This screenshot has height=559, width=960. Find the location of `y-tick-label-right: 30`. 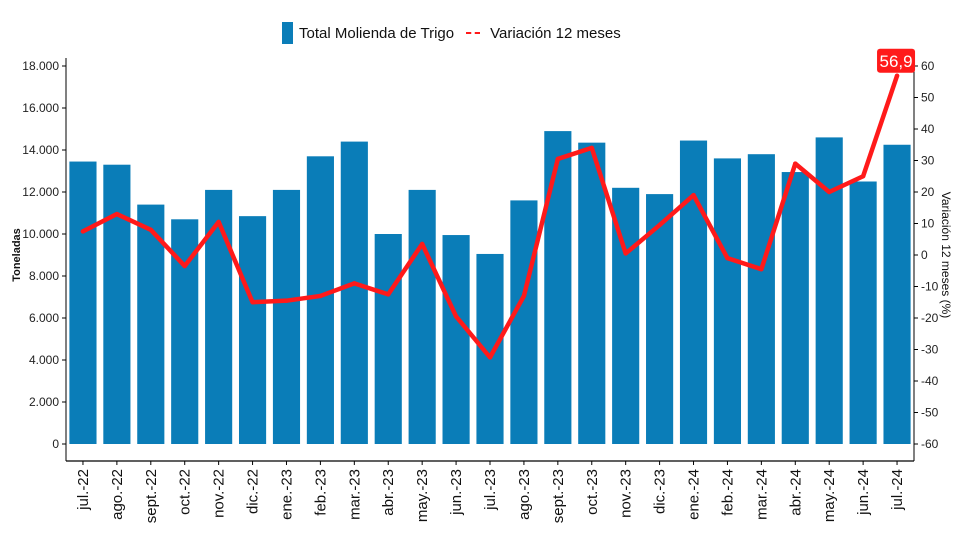

y-tick-label-right: 30 is located at coordinates (928, 161).